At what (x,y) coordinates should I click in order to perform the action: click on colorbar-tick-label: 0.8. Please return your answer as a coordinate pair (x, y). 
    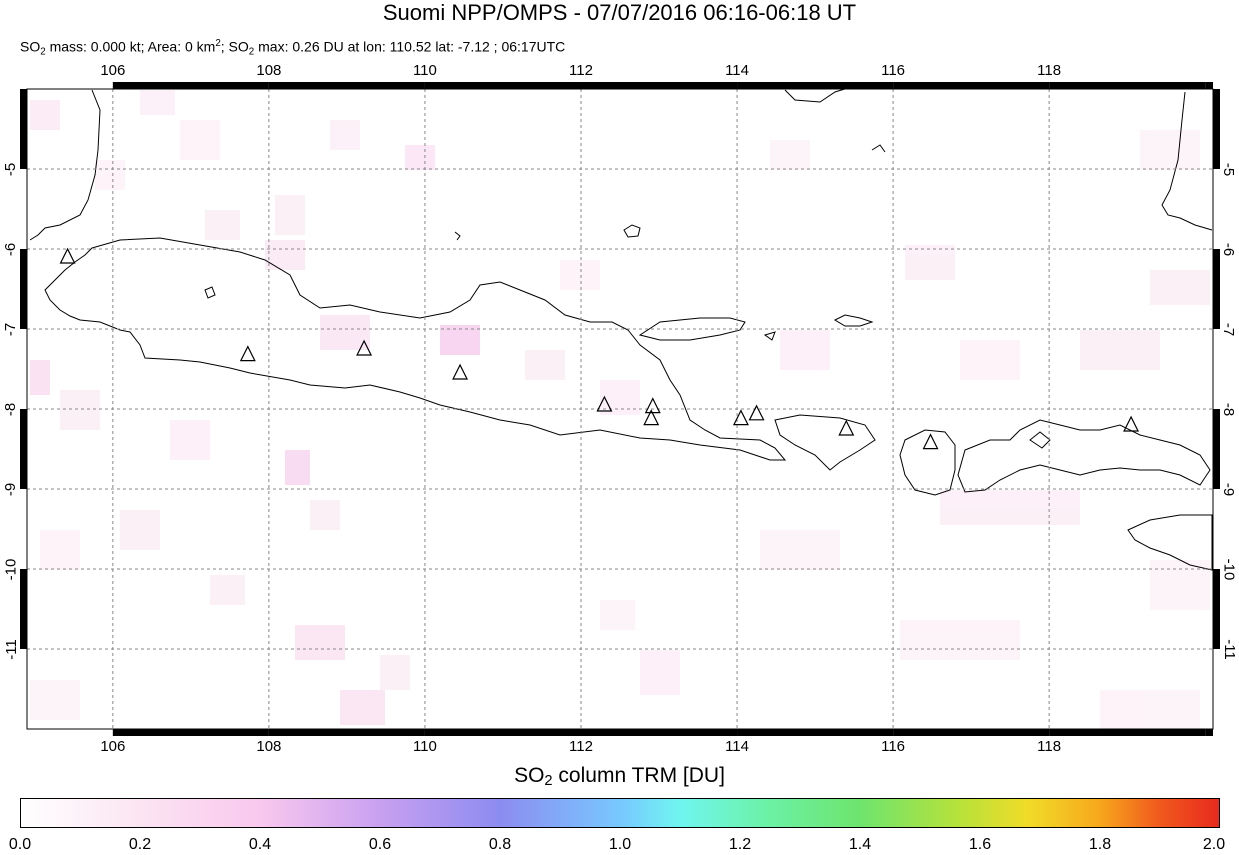
    Looking at the image, I should click on (500, 844).